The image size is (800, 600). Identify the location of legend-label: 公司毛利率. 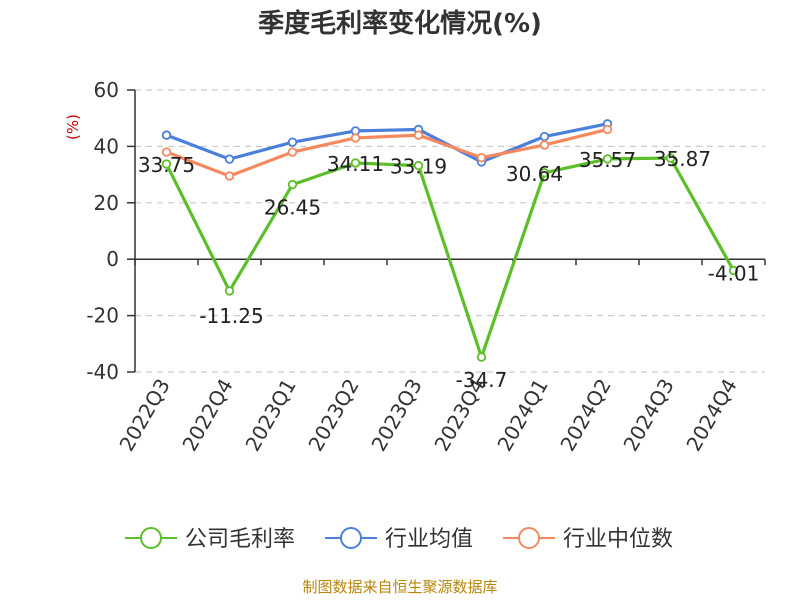
(240, 539).